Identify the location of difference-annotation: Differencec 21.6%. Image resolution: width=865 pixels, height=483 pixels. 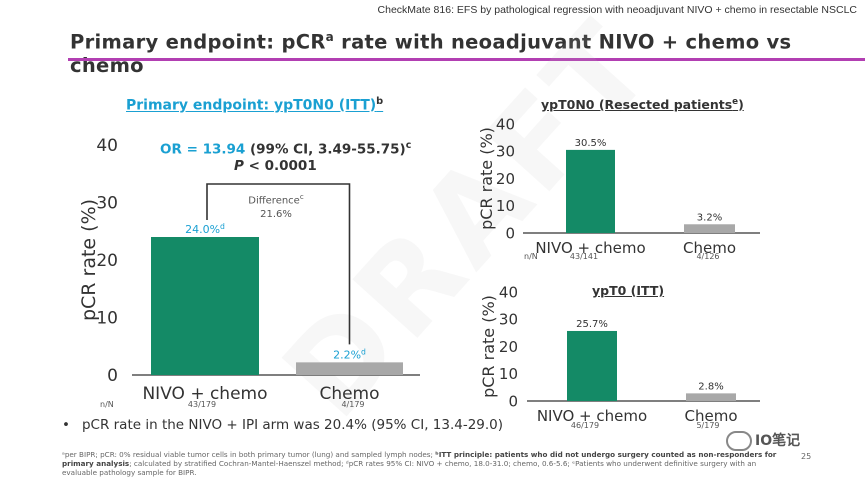
(276, 206).